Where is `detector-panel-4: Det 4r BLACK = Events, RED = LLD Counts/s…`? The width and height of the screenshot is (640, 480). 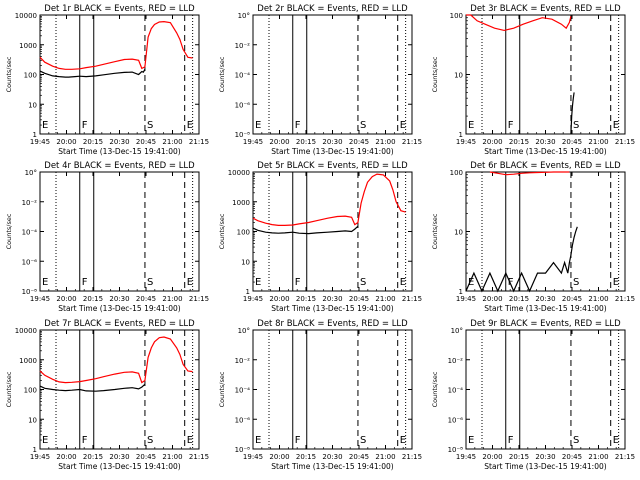 detector-panel-4: Det 4r BLACK = Events, RED = LLD Counts/s… is located at coordinates (107, 237).